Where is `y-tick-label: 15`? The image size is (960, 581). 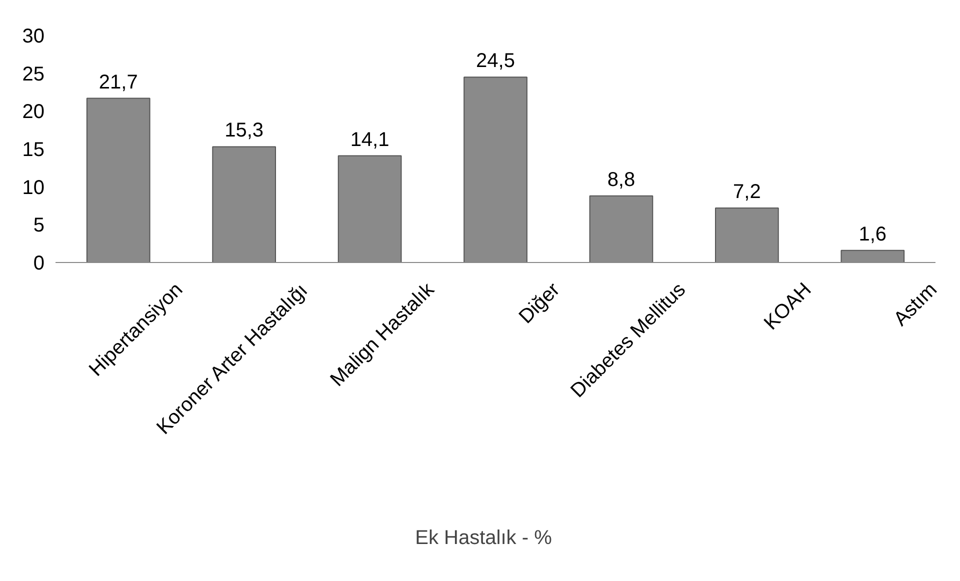 y-tick-label: 15 is located at coordinates (33, 150).